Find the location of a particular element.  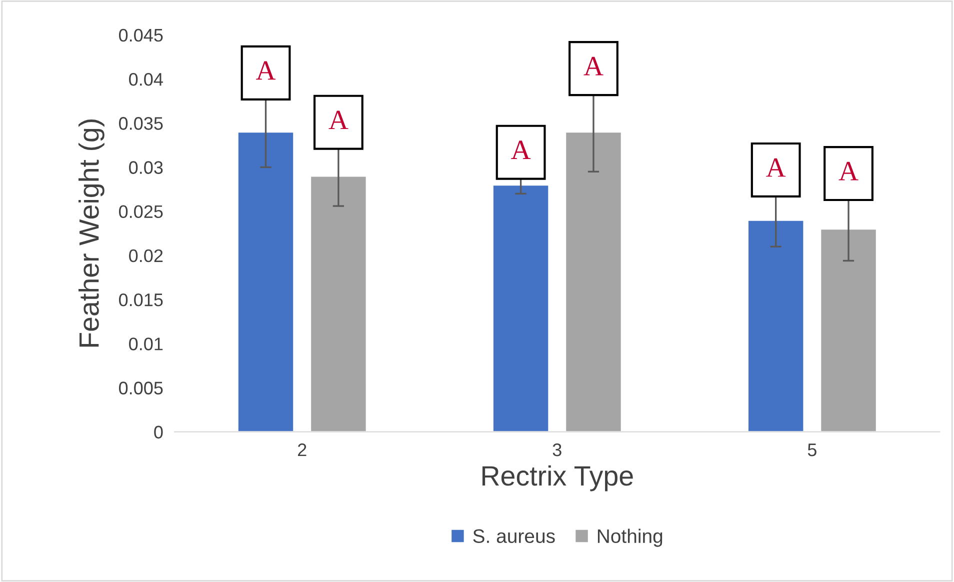

y-tick-label: 0.045 is located at coordinates (141, 35).